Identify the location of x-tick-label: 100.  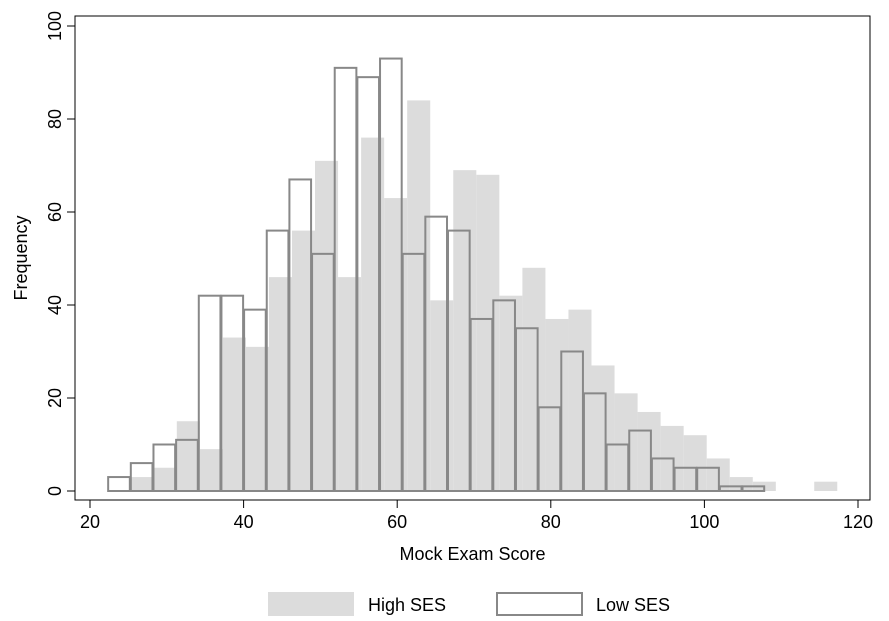
(704, 522).